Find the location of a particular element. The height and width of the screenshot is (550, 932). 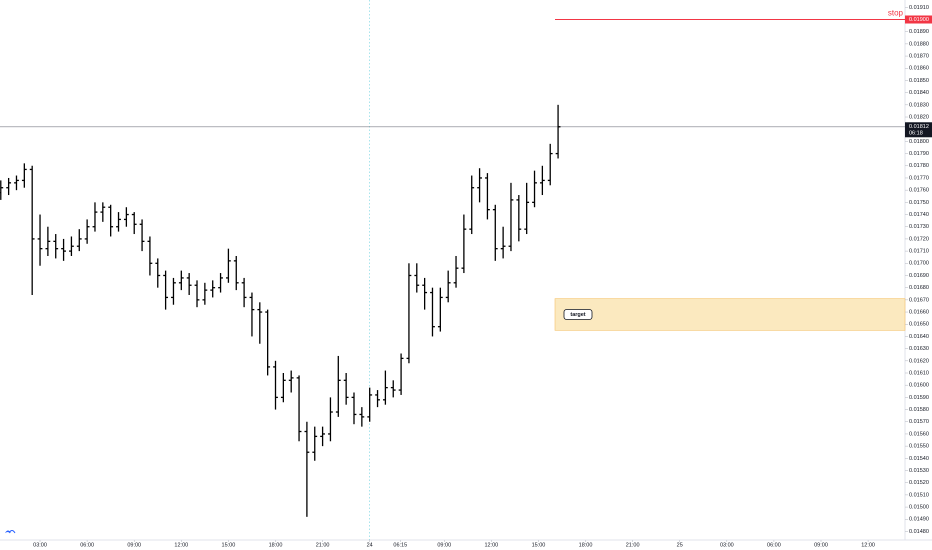

x-tick-label: 25 is located at coordinates (680, 545).